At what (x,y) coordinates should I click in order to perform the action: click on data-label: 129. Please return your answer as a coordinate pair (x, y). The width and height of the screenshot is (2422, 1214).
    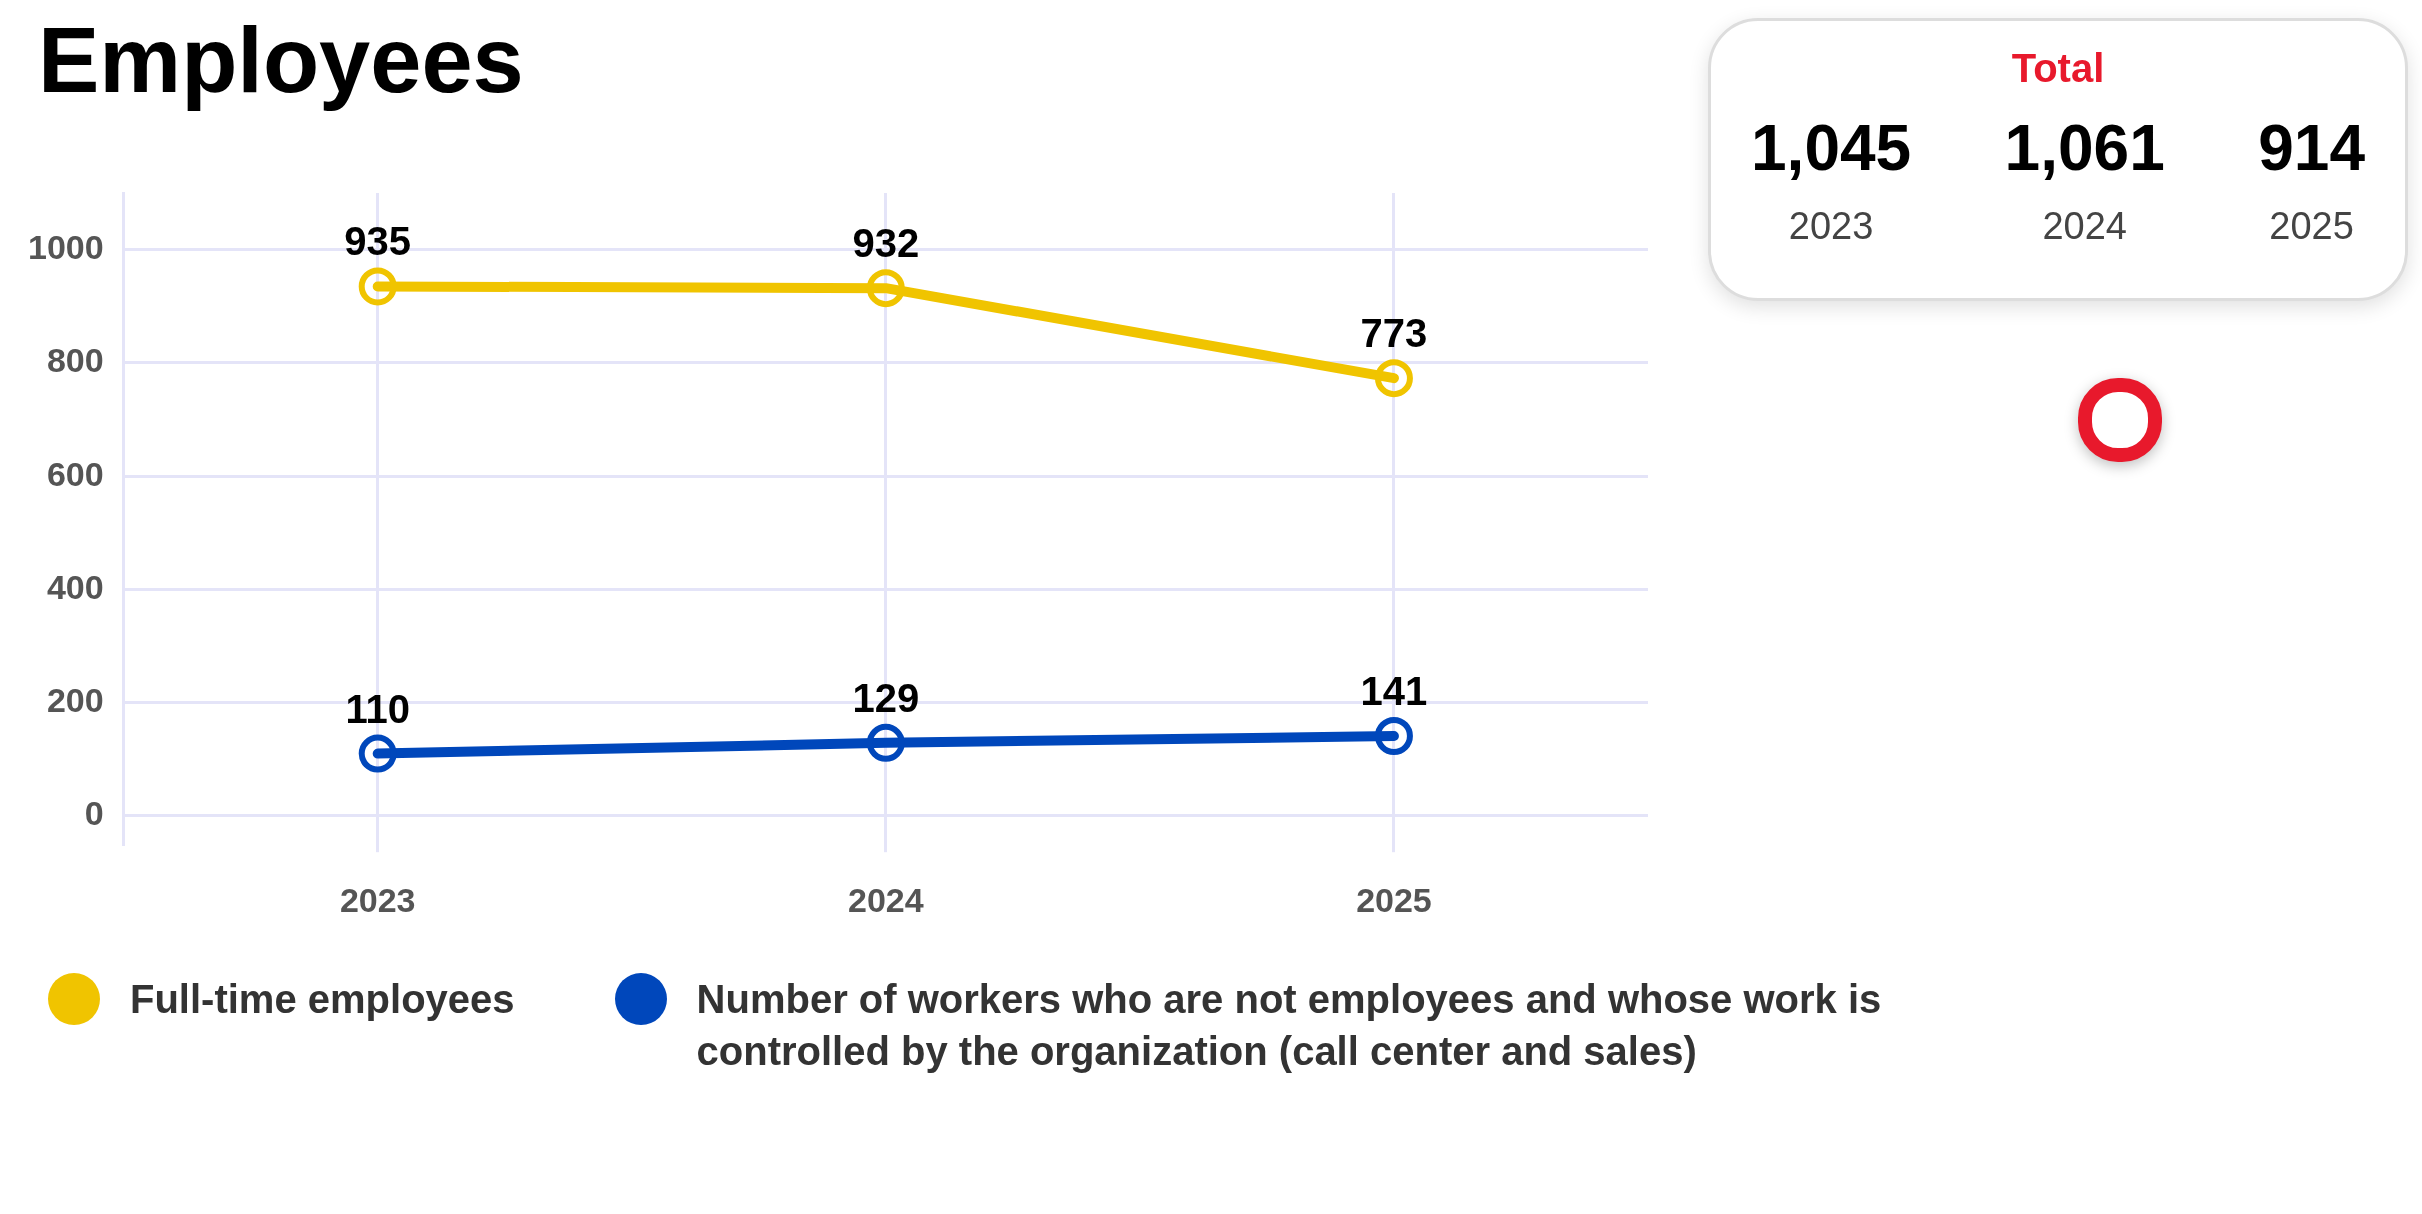
    Looking at the image, I should click on (886, 697).